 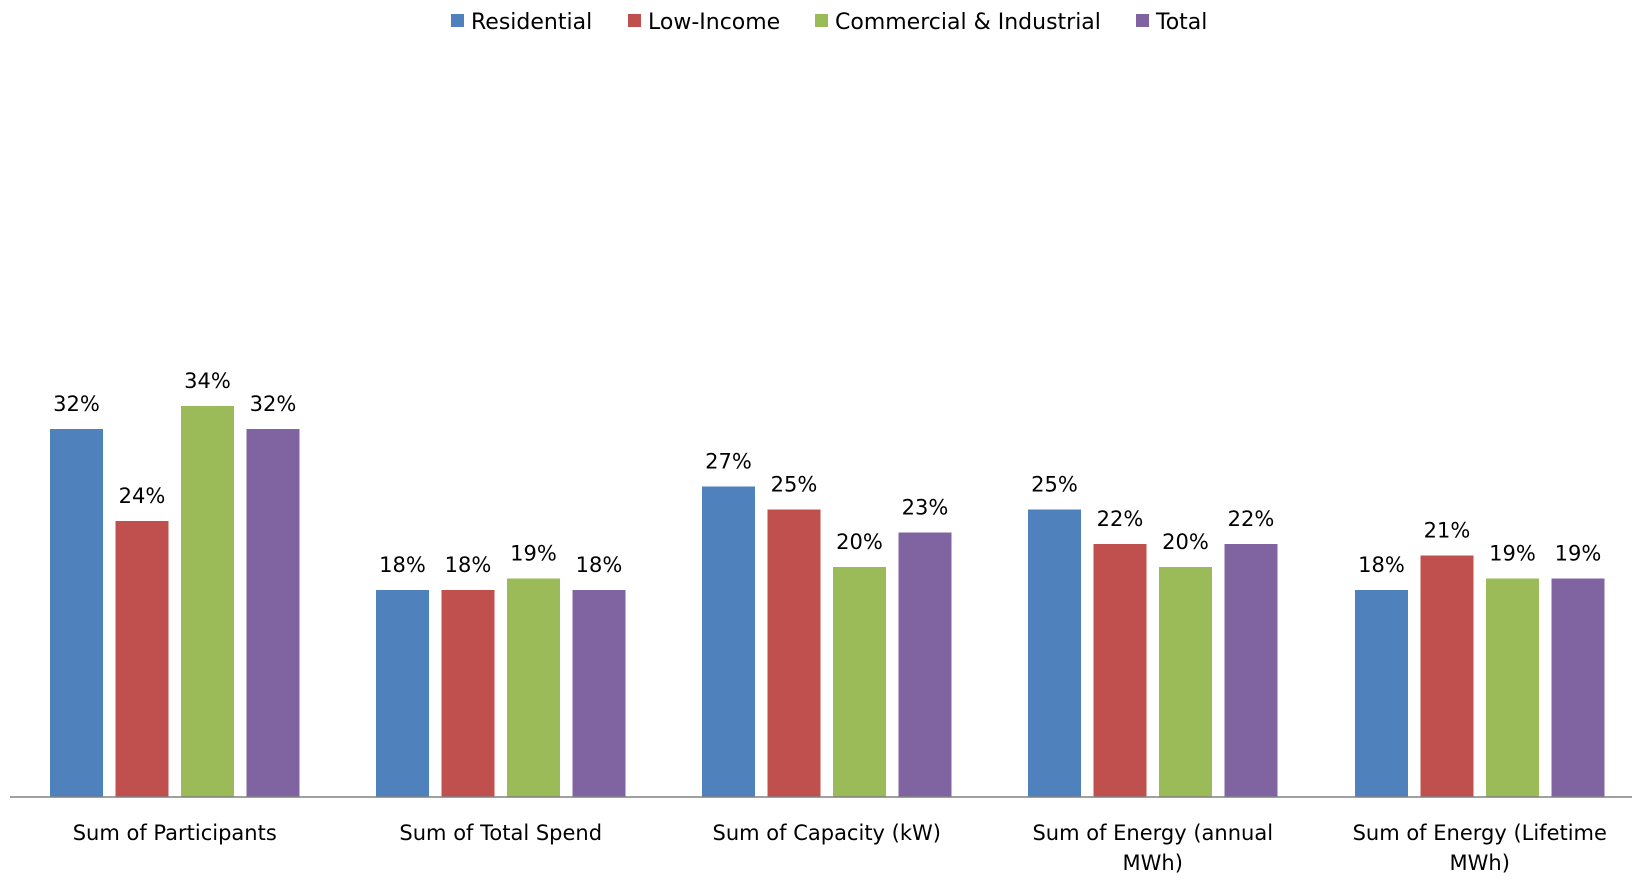 I want to click on data-label: 21%, so click(x=1447, y=531).